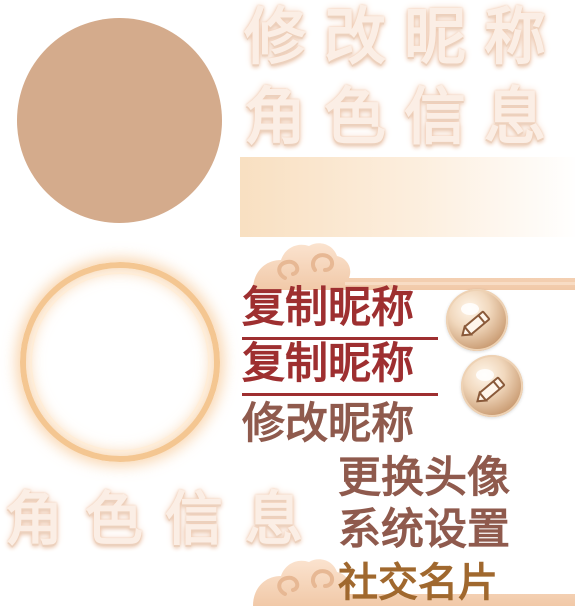 This screenshot has height=607, width=577. Describe the element at coordinates (119, 120) in the screenshot. I see `avatar-placeholder` at that location.